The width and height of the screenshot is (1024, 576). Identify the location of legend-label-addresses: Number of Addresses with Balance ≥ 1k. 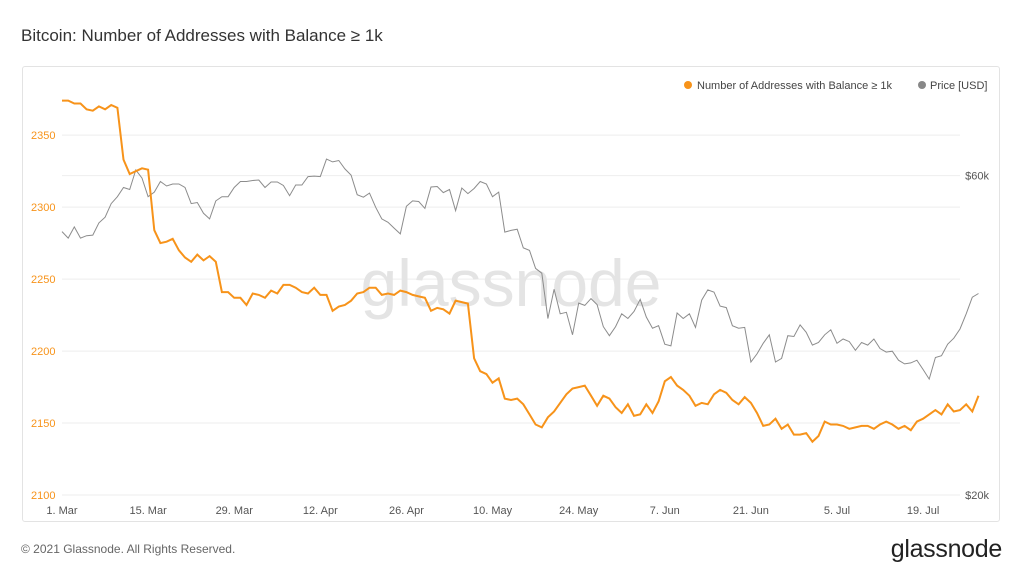
(794, 86).